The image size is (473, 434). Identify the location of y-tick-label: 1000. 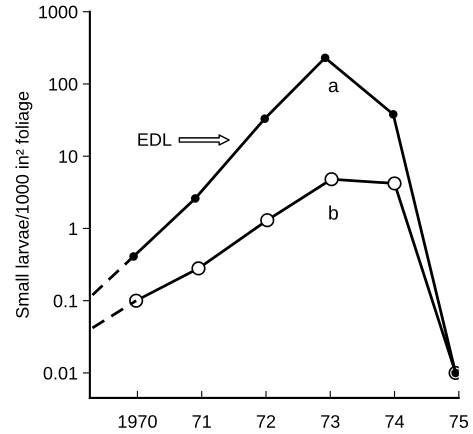
(58, 12).